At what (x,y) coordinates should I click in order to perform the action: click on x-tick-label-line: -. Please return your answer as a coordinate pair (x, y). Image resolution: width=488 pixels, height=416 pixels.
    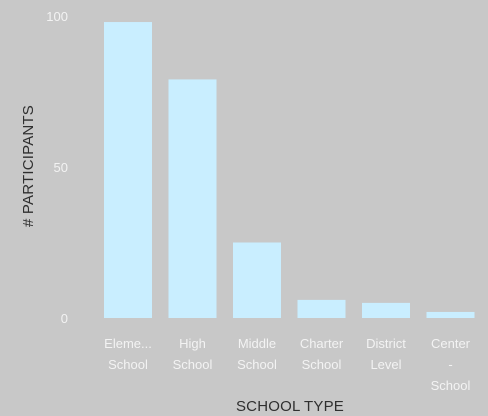
    Looking at the image, I should click on (450, 364).